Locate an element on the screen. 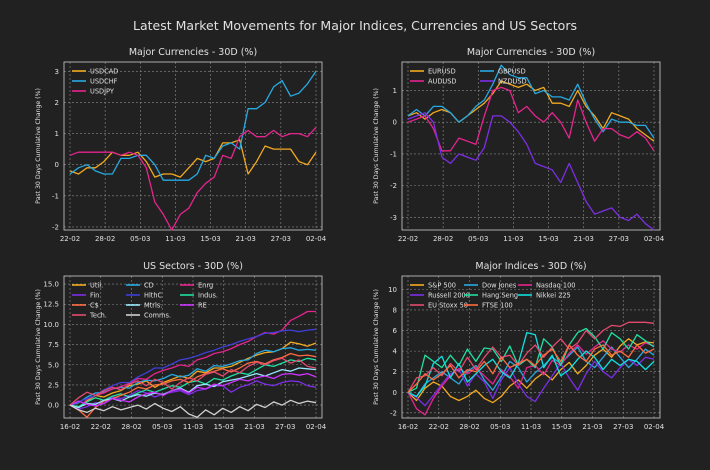 This screenshot has height=470, width=710. series-line-audusd is located at coordinates (531, 119).